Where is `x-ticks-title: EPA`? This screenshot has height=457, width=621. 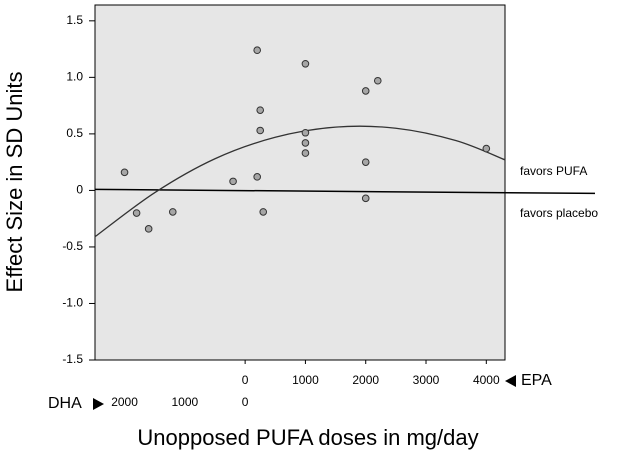 x-ticks-title: EPA is located at coordinates (536, 380).